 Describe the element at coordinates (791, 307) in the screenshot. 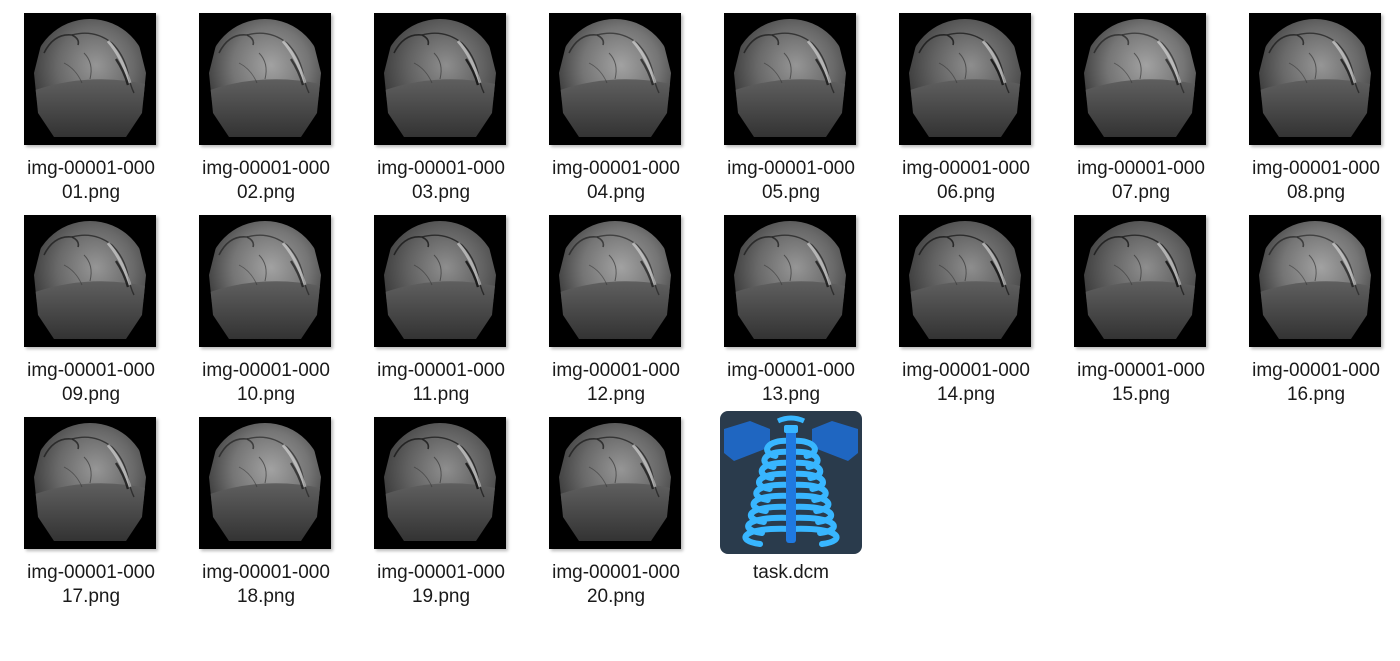

I see `file-item: img-00001-000 13.png` at that location.